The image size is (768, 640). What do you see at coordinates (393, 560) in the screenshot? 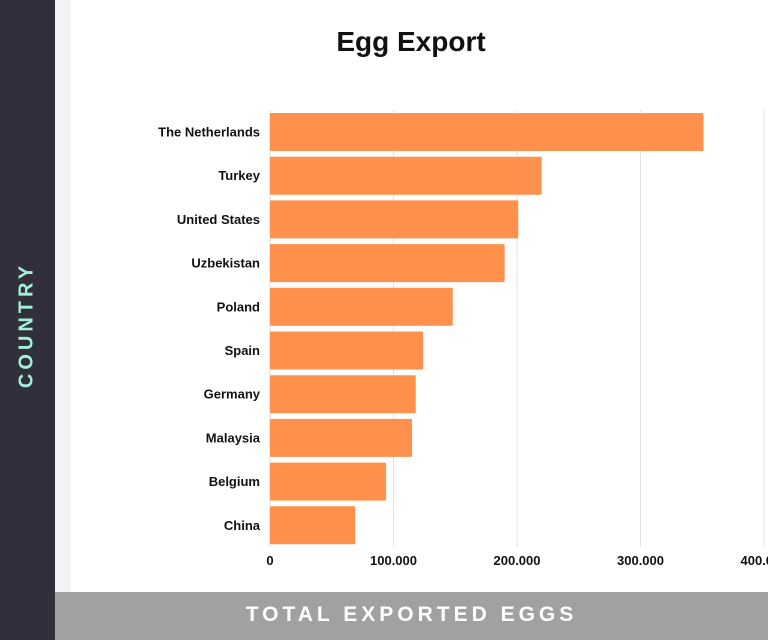
I see `x-tick-label: 100.000` at bounding box center [393, 560].